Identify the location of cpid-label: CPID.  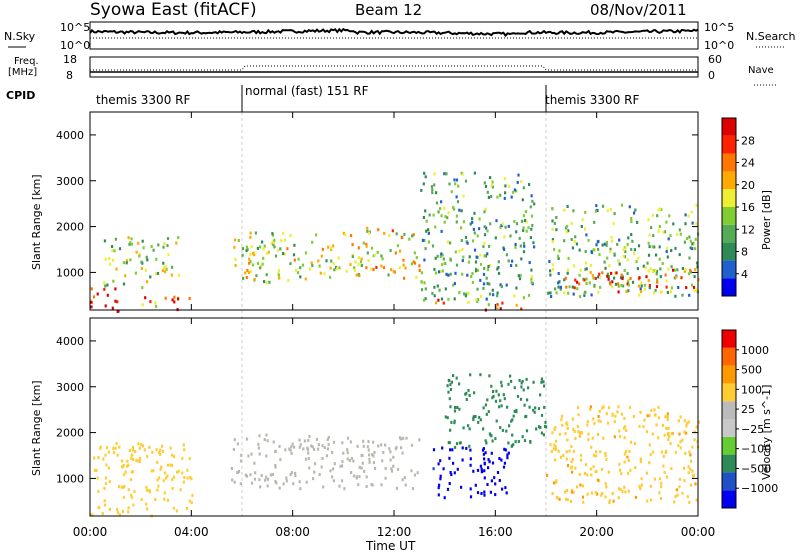
(20, 95).